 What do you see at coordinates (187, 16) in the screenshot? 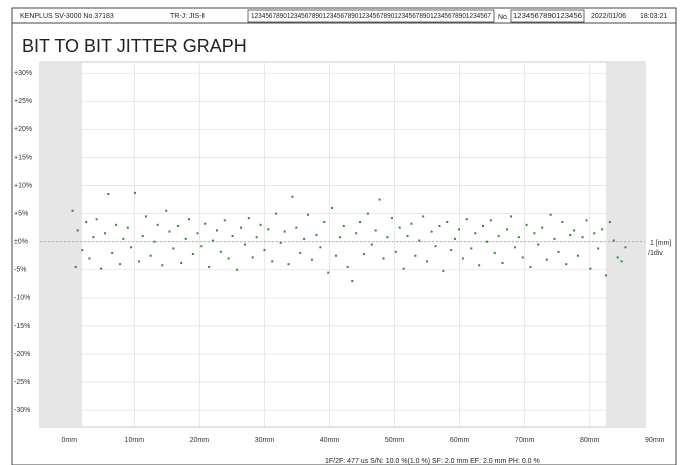
I see `standard: TR-J: JIS-Ⅱ` at bounding box center [187, 16].